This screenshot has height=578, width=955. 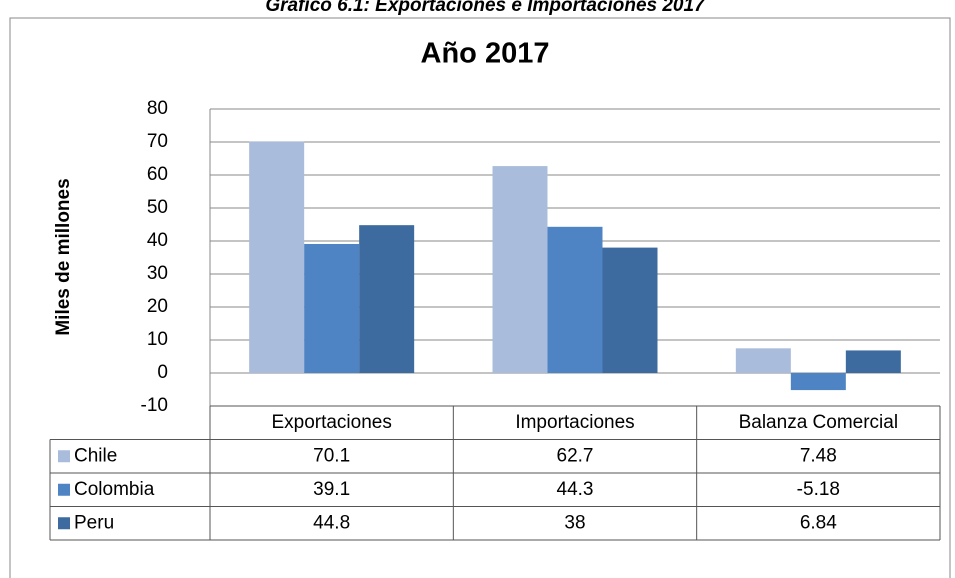 What do you see at coordinates (157, 141) in the screenshot?
I see `y-tick-label: 70` at bounding box center [157, 141].